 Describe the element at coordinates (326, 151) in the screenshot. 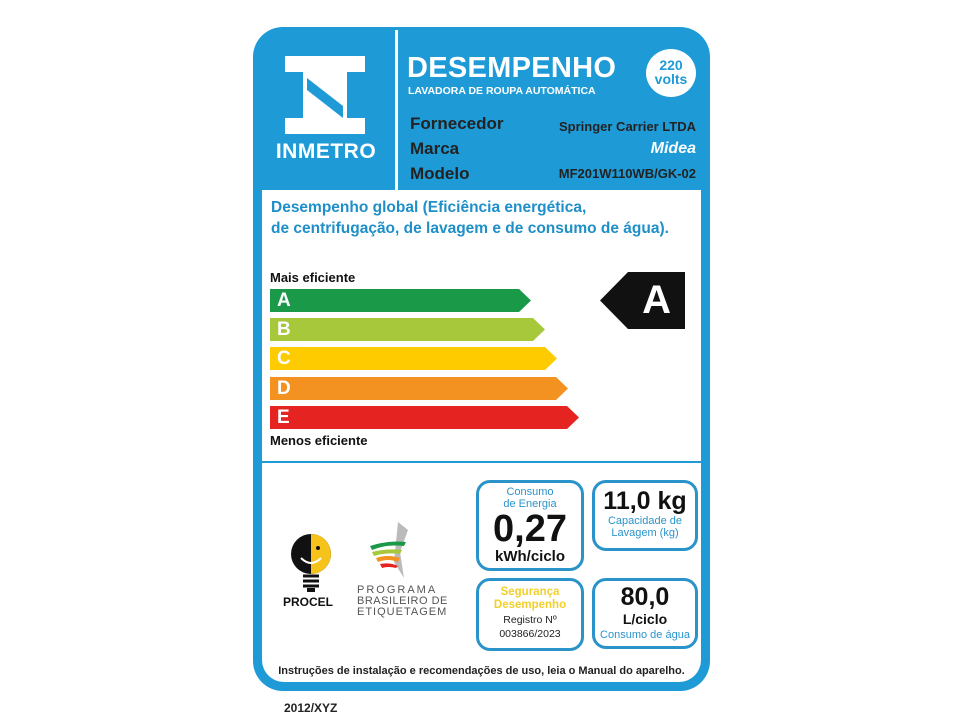

I see `inmetro-logo-text: INMETRO` at that location.